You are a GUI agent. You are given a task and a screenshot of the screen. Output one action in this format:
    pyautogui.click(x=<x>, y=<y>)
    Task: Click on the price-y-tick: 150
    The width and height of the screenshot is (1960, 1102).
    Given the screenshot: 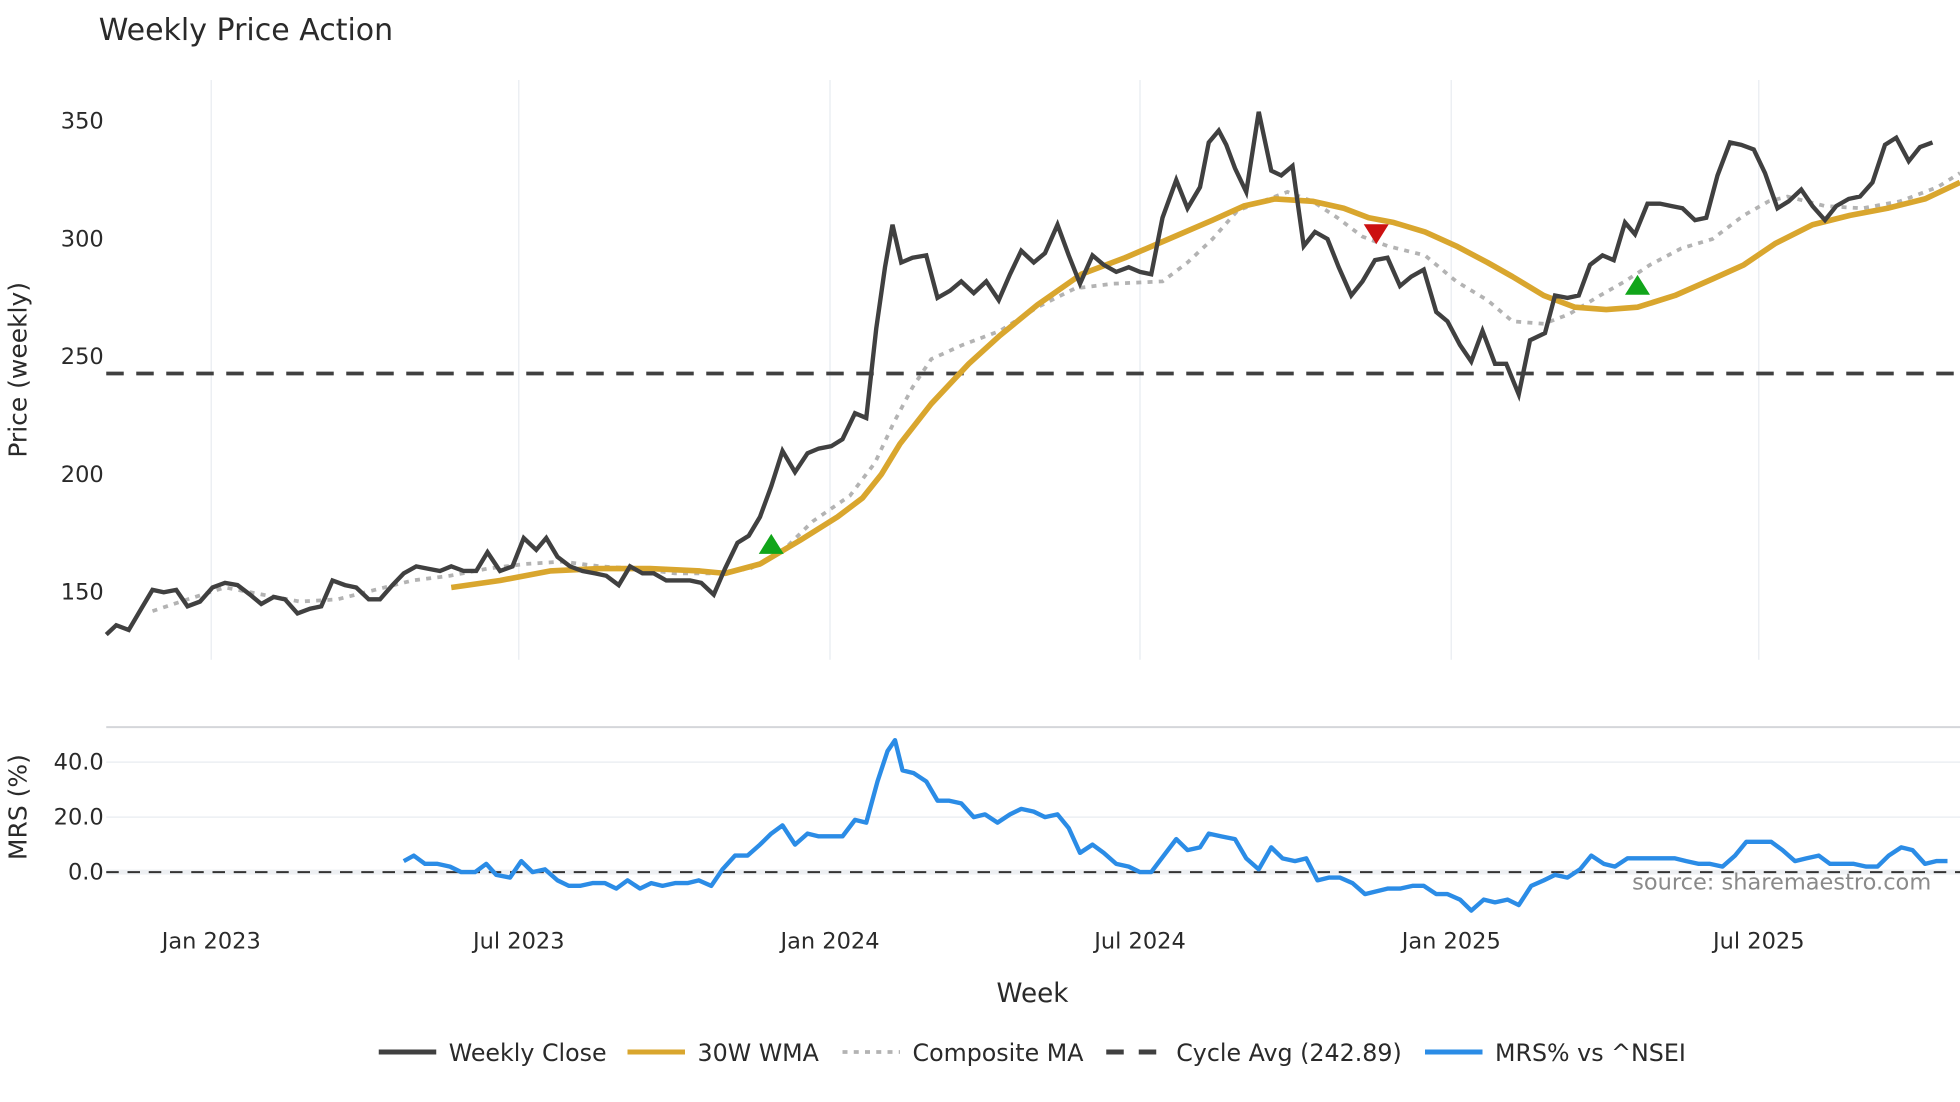 What is the action you would take?
    pyautogui.click(x=82, y=593)
    